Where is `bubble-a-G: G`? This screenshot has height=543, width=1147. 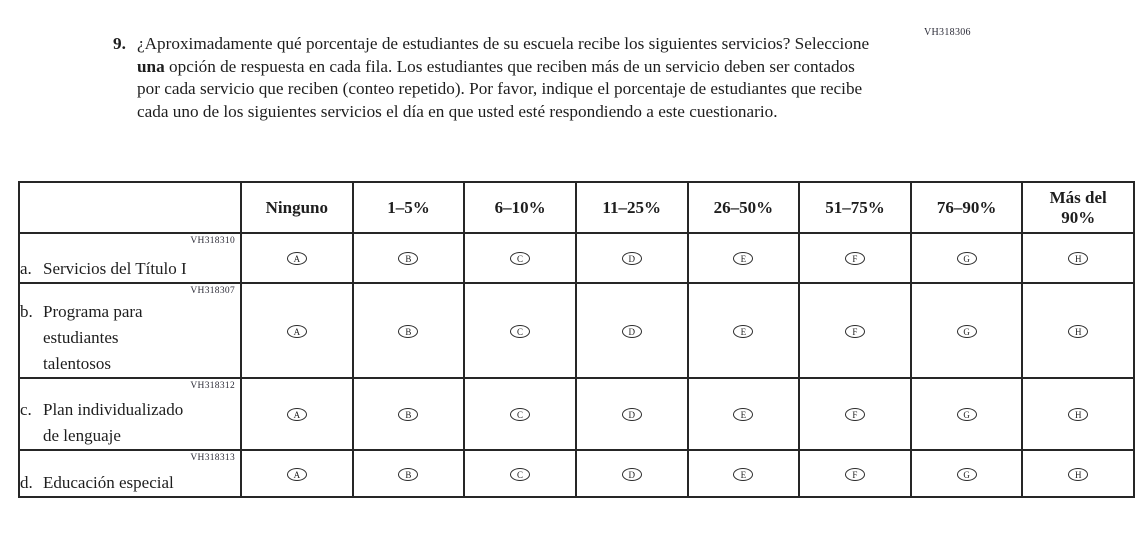
bubble-a-G: G is located at coordinates (966, 258).